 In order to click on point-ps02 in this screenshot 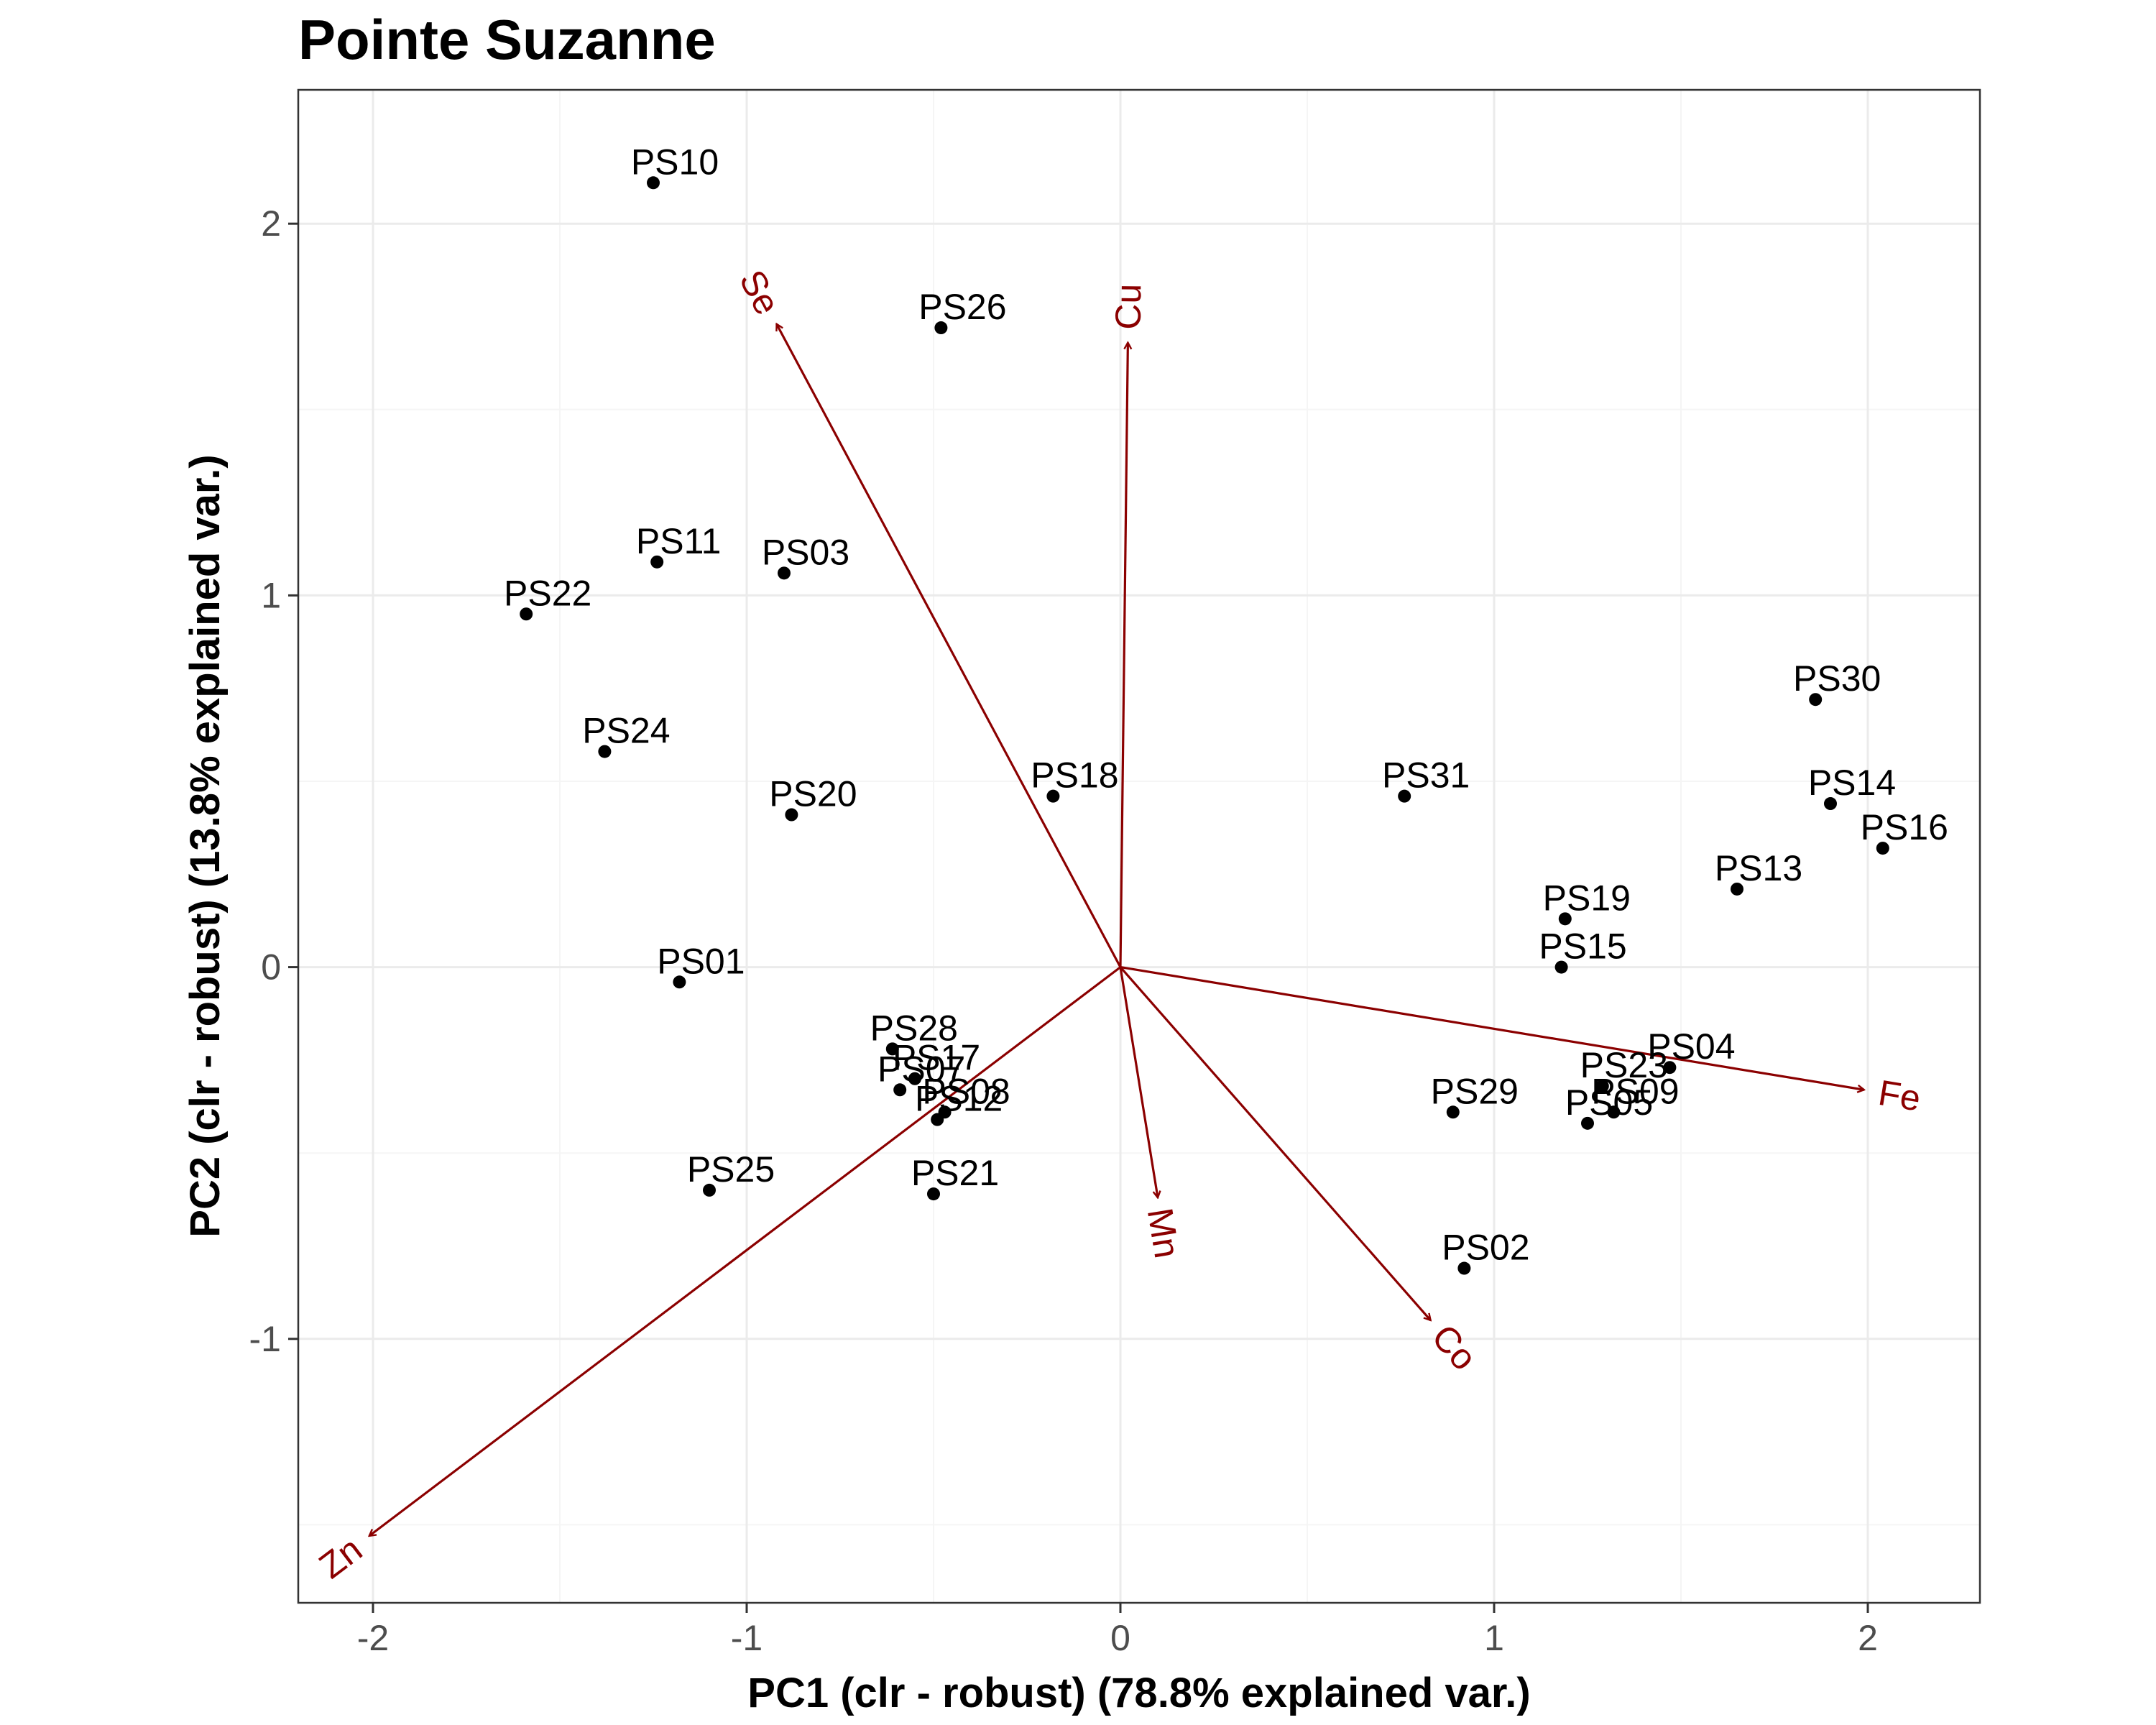, I will do `click(1464, 1268)`.